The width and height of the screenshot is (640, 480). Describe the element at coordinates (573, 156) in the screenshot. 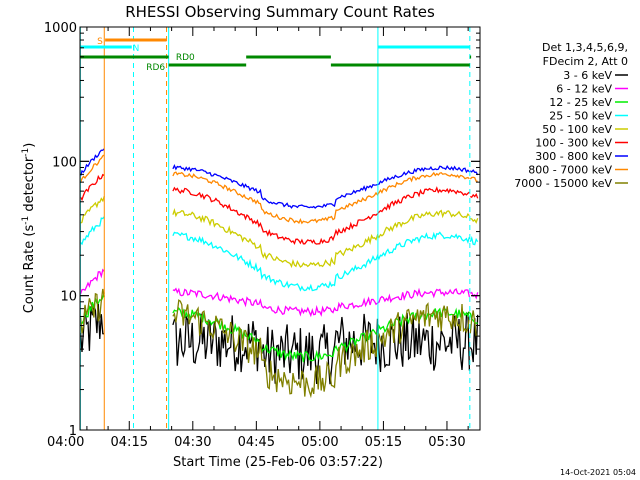

I see `legend-label: 300 - 800 keV` at that location.